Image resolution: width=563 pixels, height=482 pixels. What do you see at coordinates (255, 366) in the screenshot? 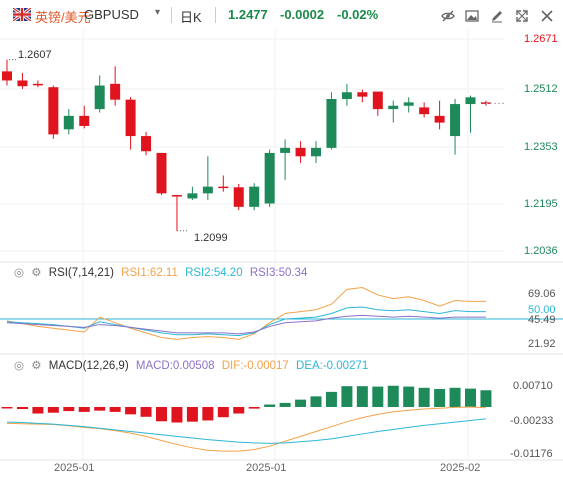
I see `dif-value: DIF:-0.00017` at bounding box center [255, 366].